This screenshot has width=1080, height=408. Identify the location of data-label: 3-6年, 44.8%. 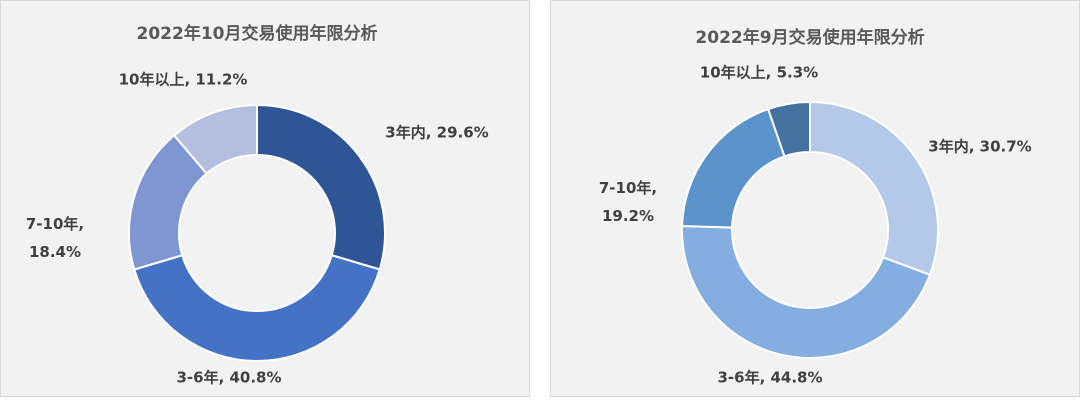
(769, 378).